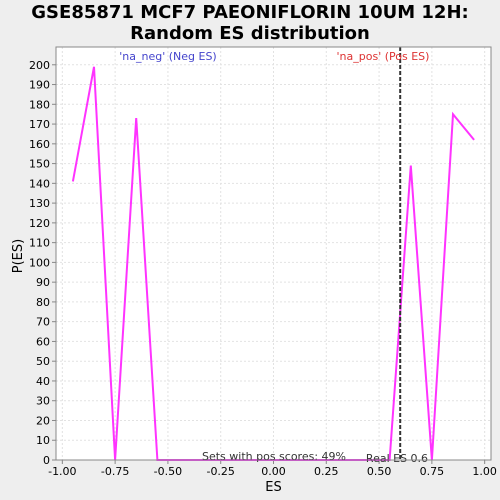 The width and height of the screenshot is (500, 500). I want to click on y-tick-label: 110, so click(39, 243).